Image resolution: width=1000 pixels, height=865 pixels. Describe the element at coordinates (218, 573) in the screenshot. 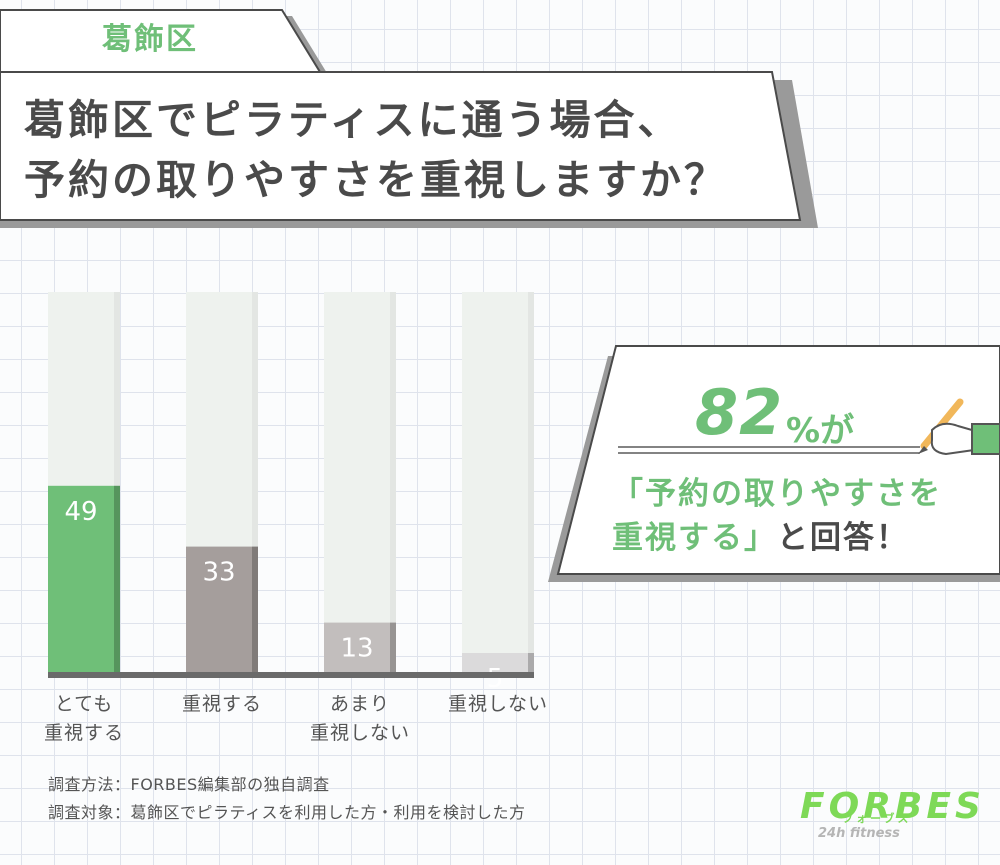

I see `bar-value-label: 33` at that location.